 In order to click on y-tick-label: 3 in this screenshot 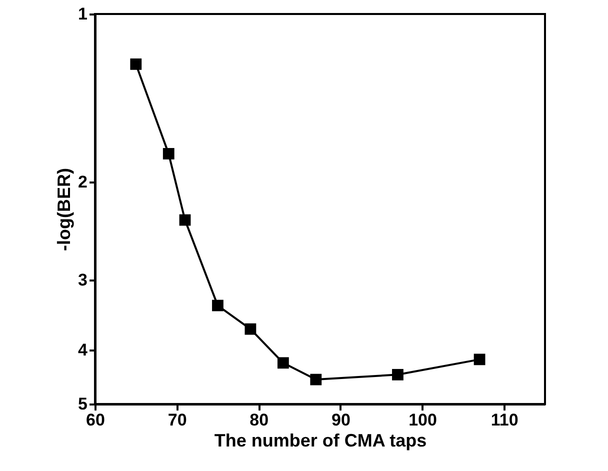, I will do `click(83, 280)`.